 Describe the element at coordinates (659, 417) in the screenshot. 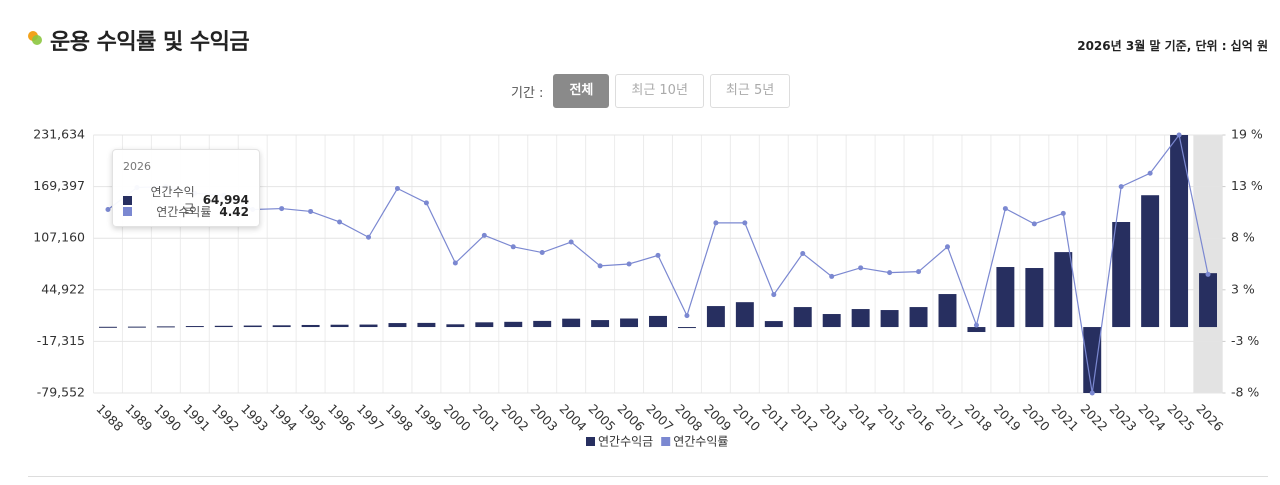

I see `x-tick-label: 2007` at that location.